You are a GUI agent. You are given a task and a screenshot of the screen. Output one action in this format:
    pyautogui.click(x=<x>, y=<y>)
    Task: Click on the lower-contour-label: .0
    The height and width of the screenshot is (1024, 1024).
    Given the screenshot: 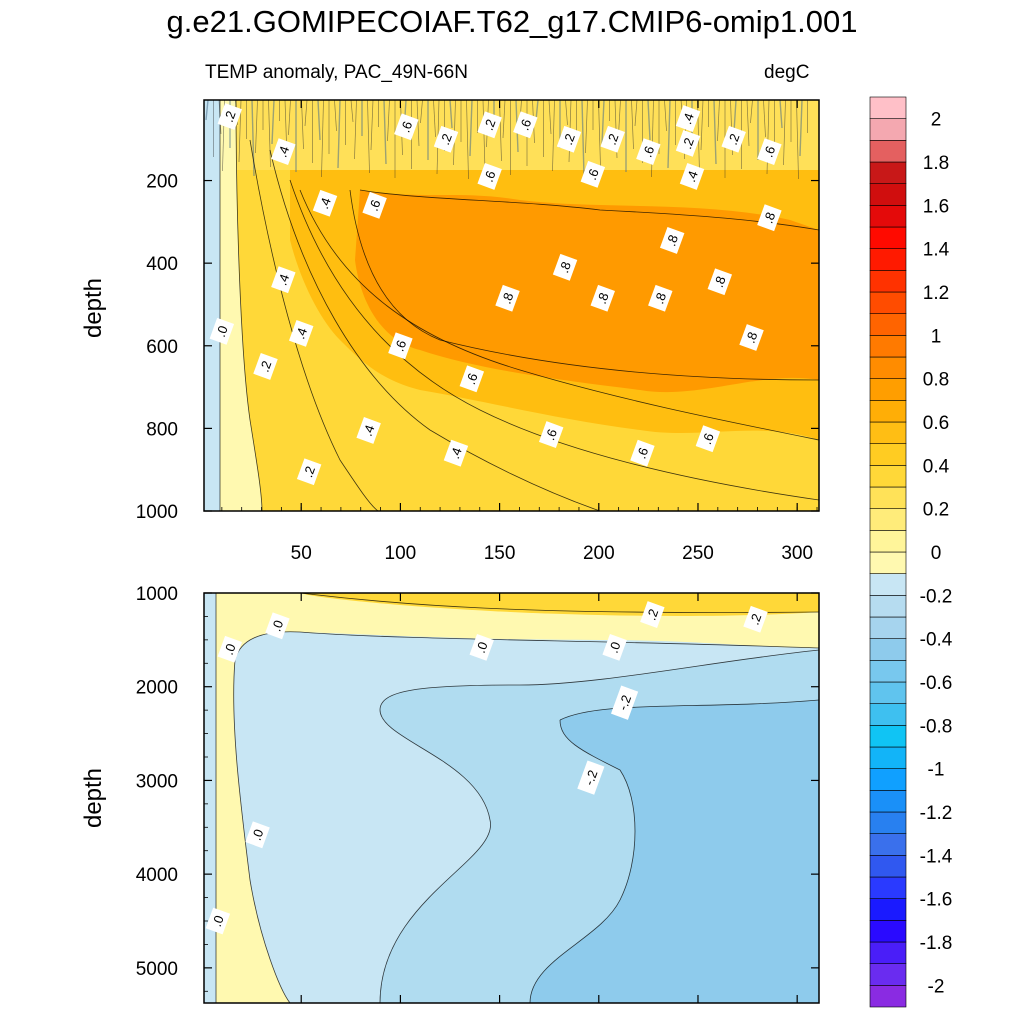 What is the action you would take?
    pyautogui.click(x=218, y=921)
    